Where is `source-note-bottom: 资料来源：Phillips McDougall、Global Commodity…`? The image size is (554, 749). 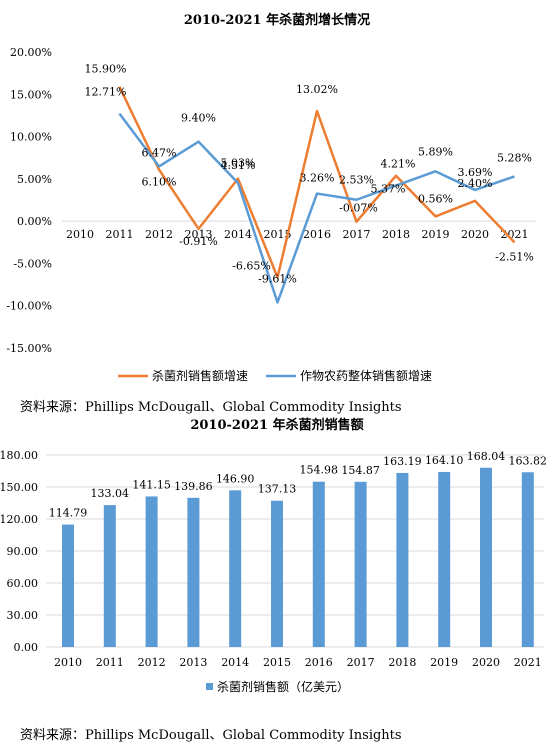 source-note-bottom: 资料来源：Phillips McDougall、Global Commodity… is located at coordinates (211, 735).